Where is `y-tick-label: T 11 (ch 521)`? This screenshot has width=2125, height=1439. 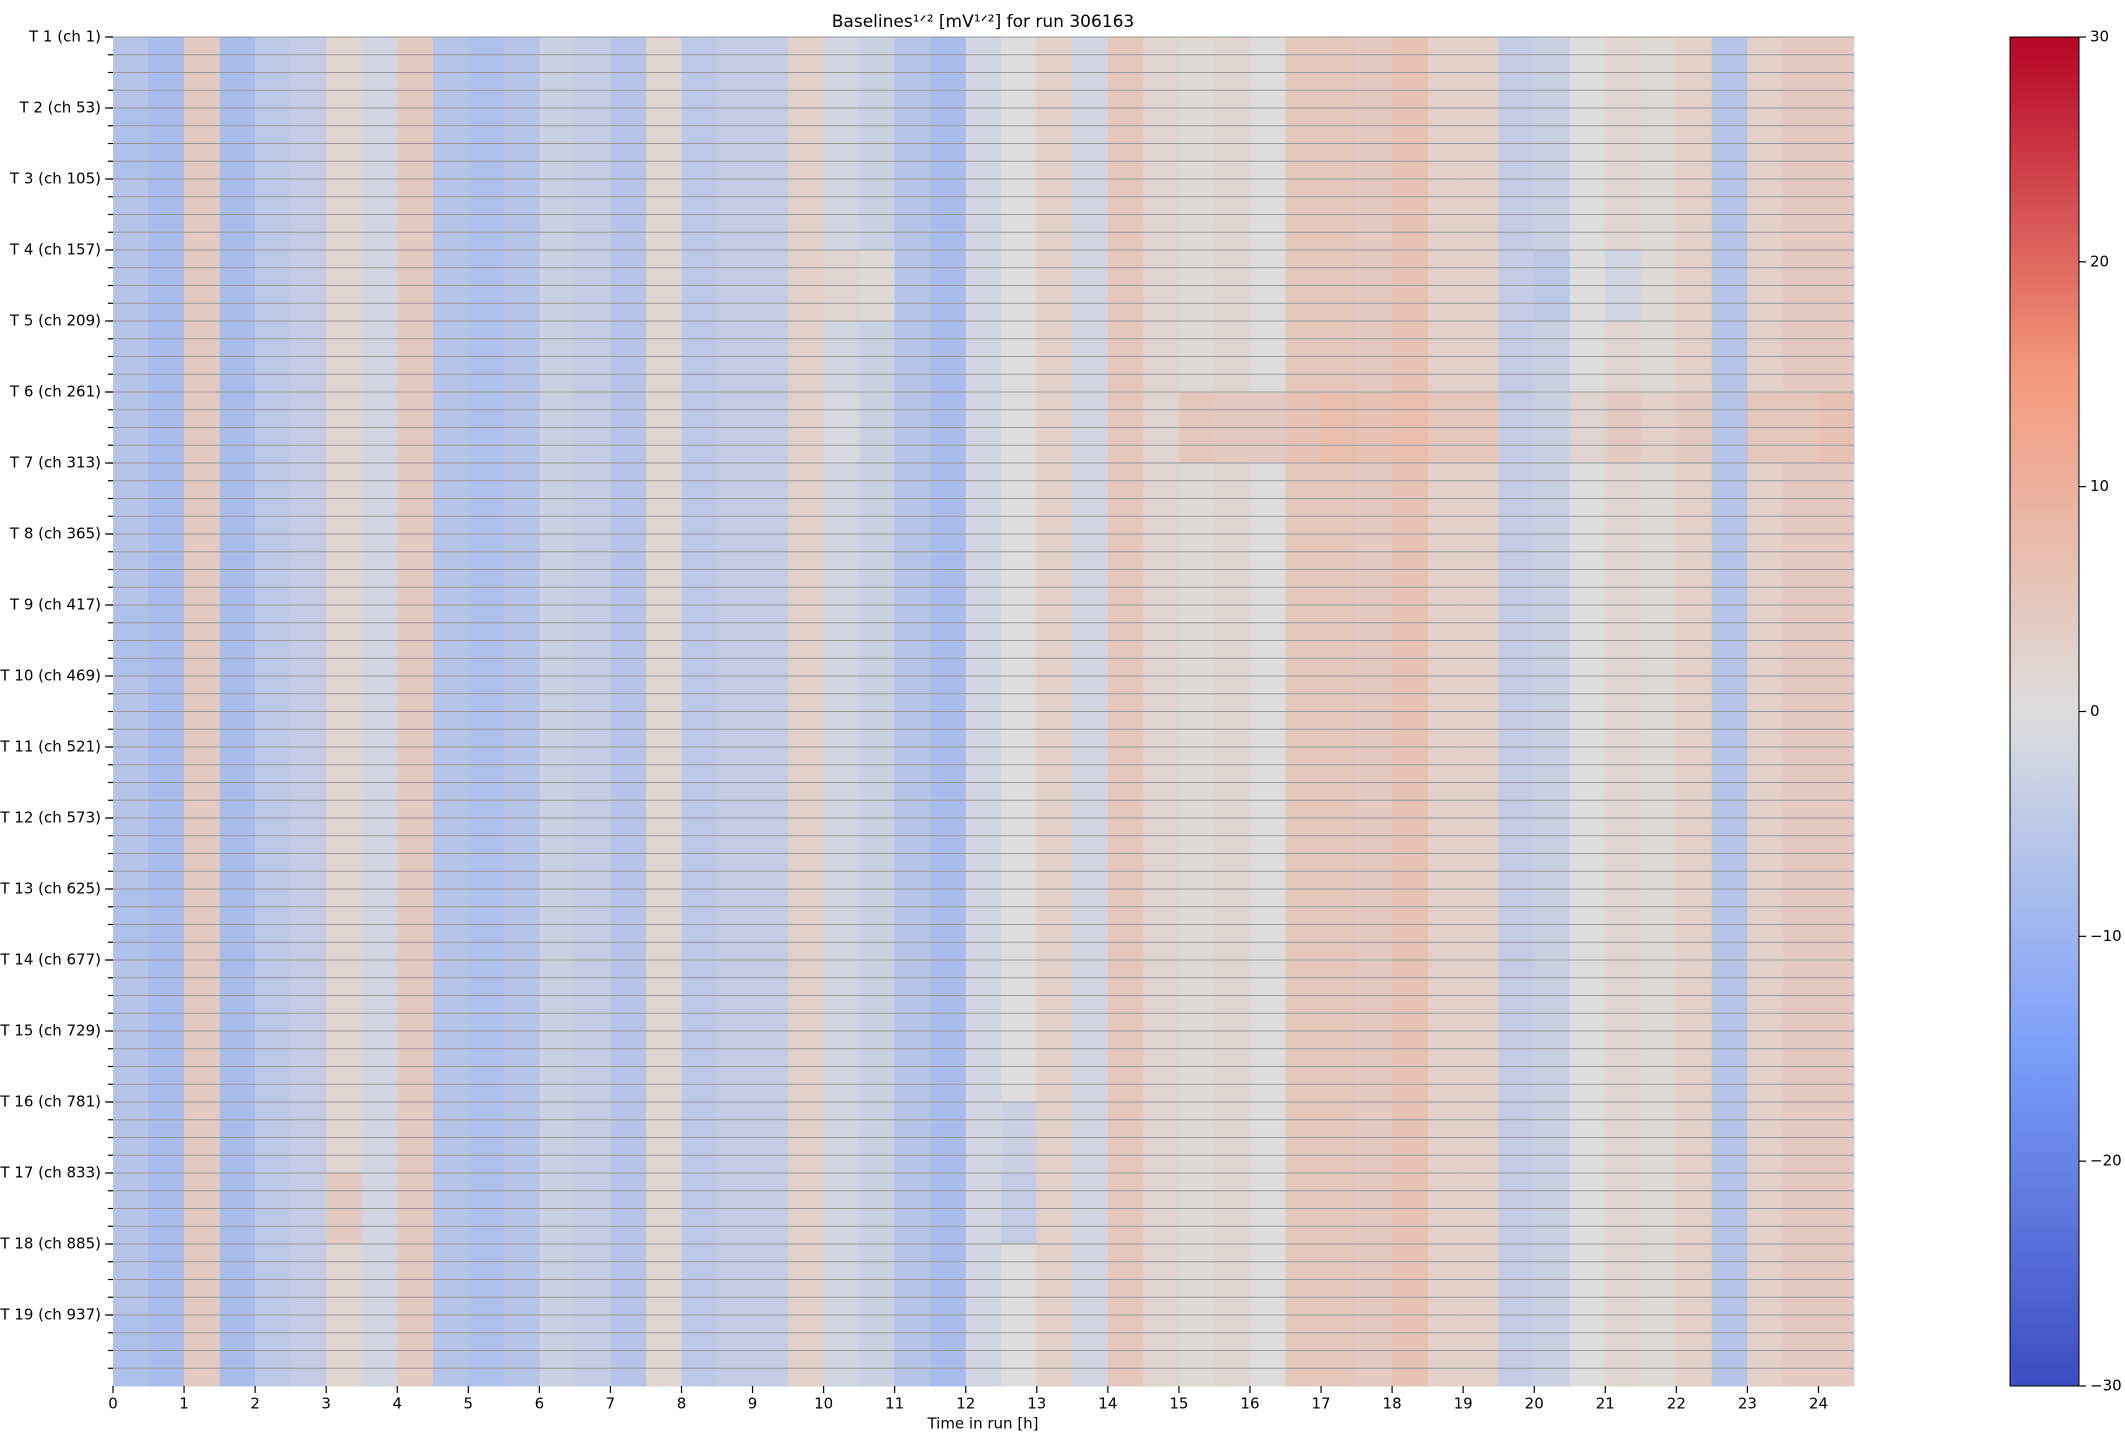 y-tick-label: T 11 (ch 521) is located at coordinates (50, 747).